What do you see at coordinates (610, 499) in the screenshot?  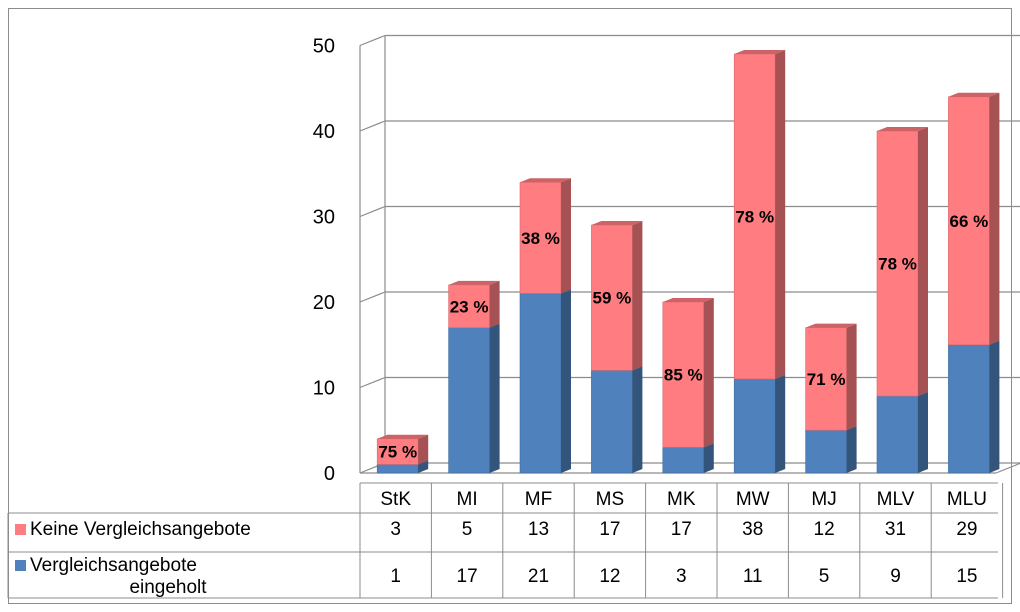 I see `category-label: MS` at bounding box center [610, 499].